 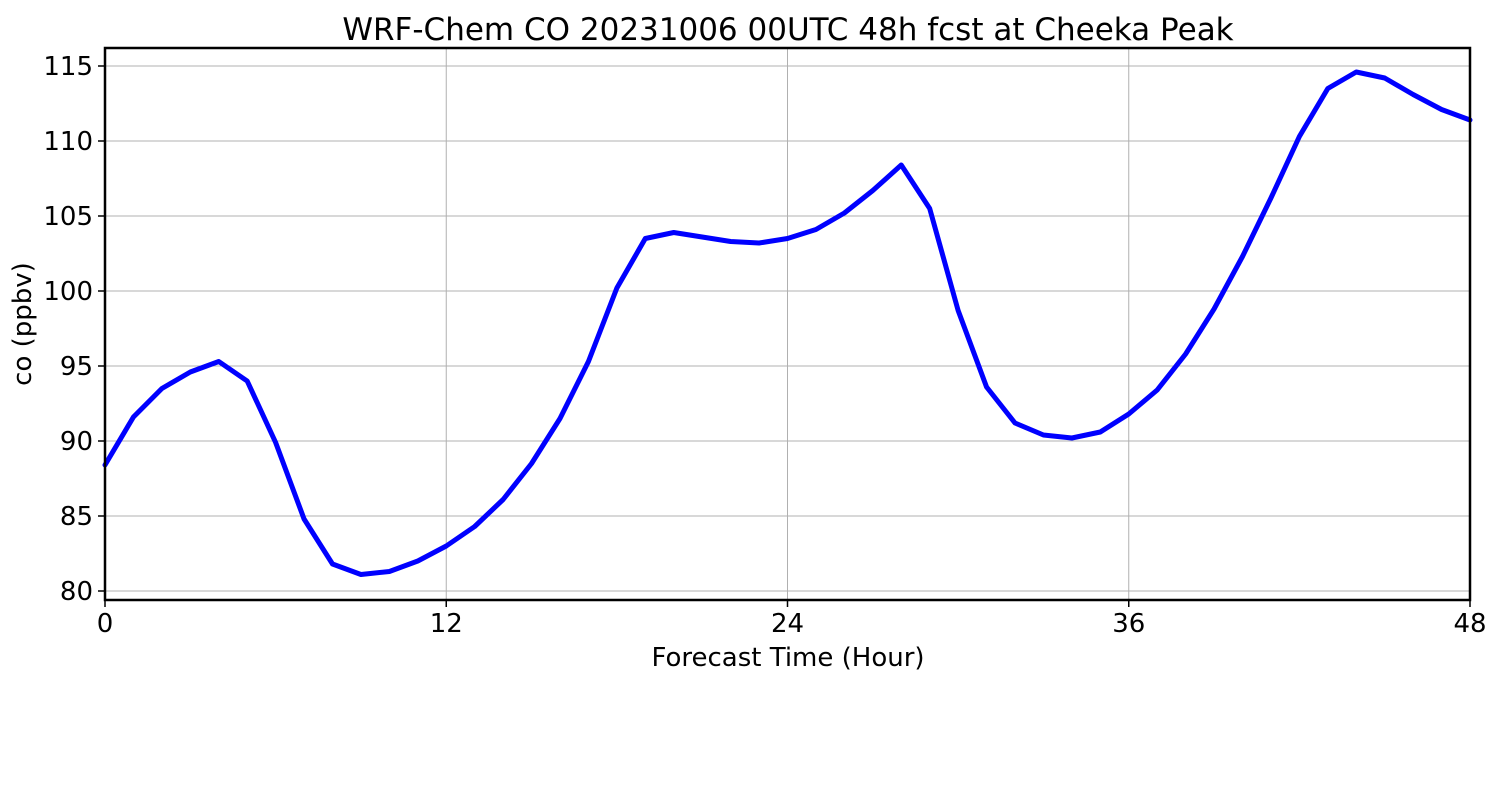 What do you see at coordinates (76, 517) in the screenshot?
I see `y-tick-label: 85` at bounding box center [76, 517].